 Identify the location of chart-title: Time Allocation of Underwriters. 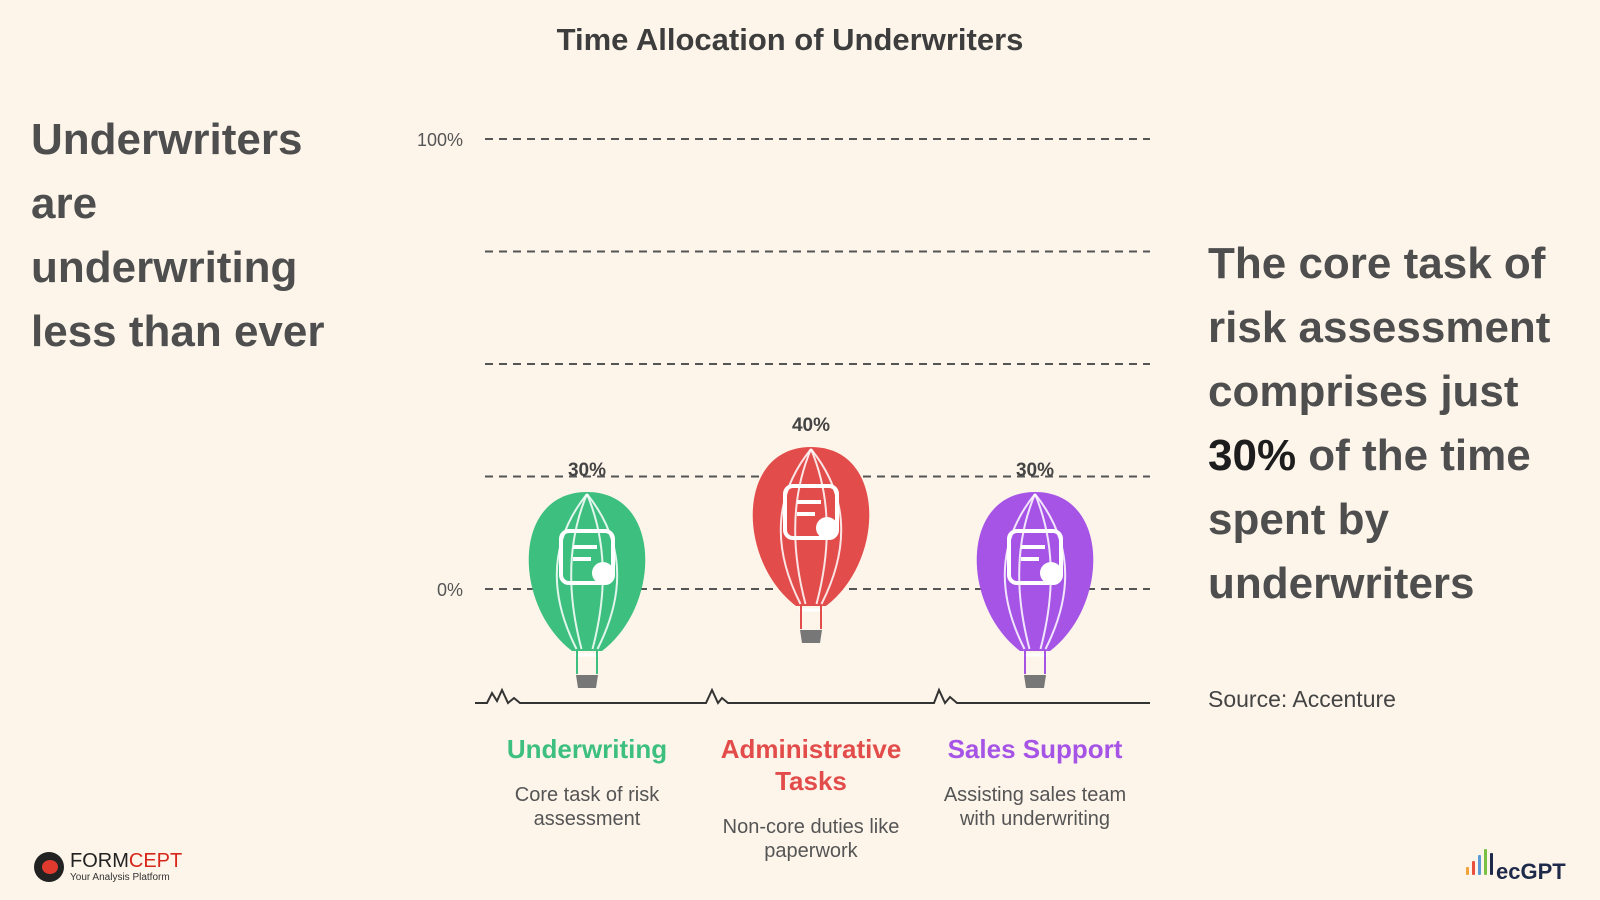
(790, 39).